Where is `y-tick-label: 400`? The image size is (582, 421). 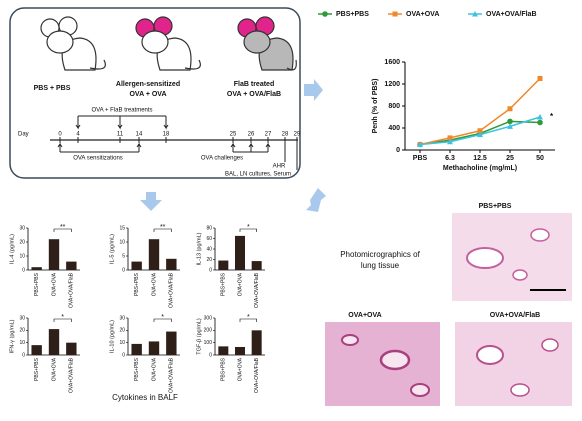 y-tick-label: 400 is located at coordinates (394, 128).